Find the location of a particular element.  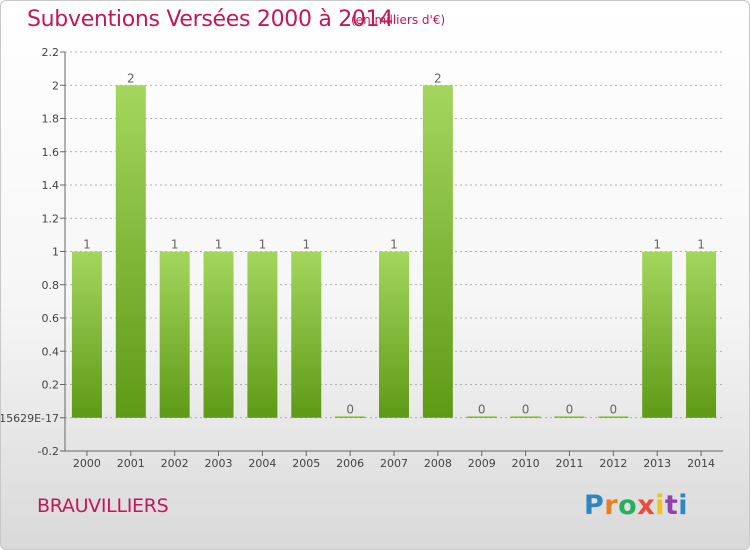

y-tick-label: 1 is located at coordinates (55, 252).